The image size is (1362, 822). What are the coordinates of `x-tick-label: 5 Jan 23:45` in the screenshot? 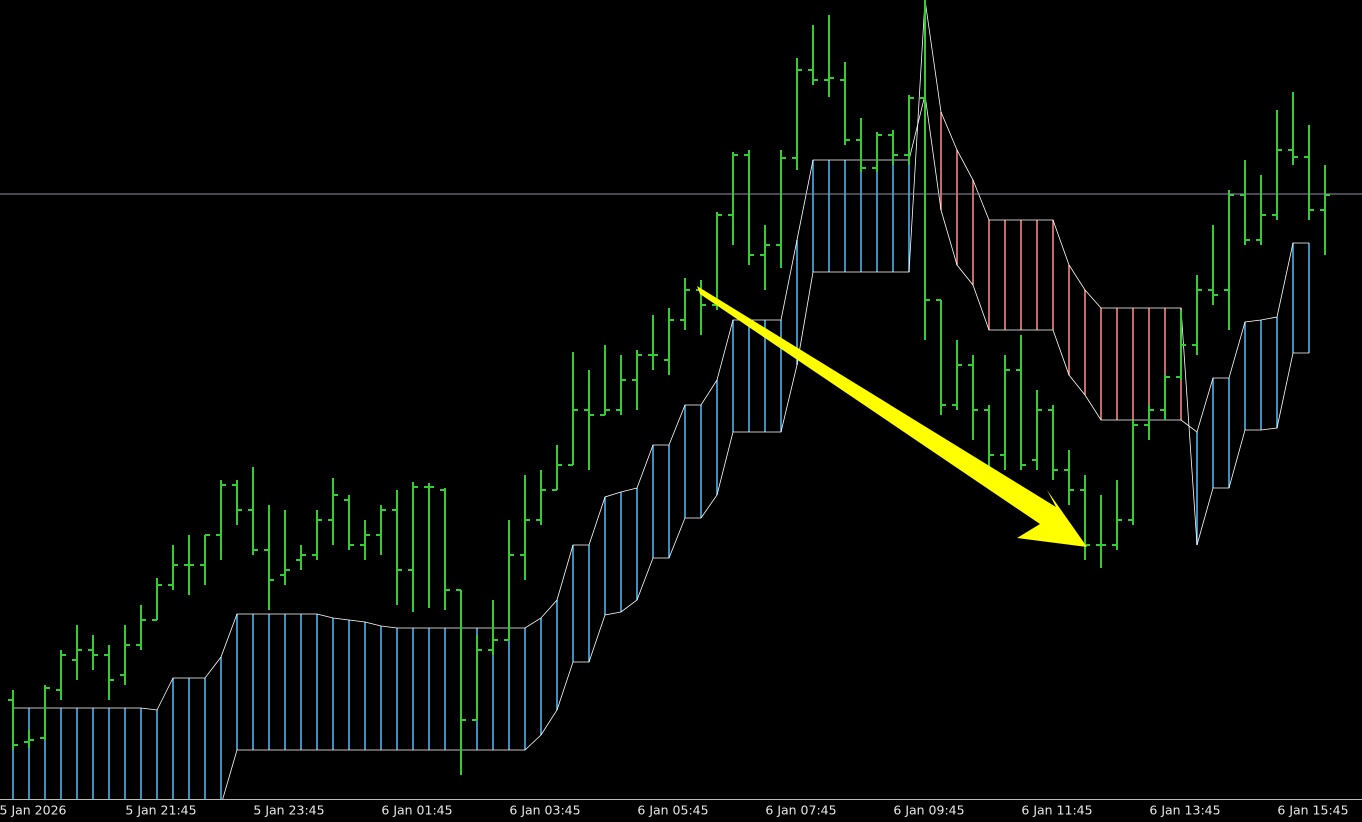 It's located at (288, 810).